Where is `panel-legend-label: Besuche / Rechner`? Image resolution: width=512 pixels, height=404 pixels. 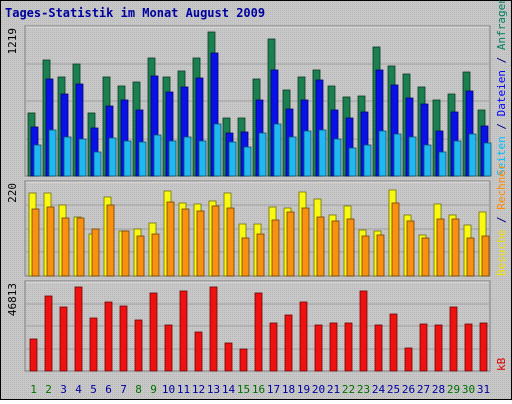 panel-legend-label: Besuche / Rechner is located at coordinates (501, 219).